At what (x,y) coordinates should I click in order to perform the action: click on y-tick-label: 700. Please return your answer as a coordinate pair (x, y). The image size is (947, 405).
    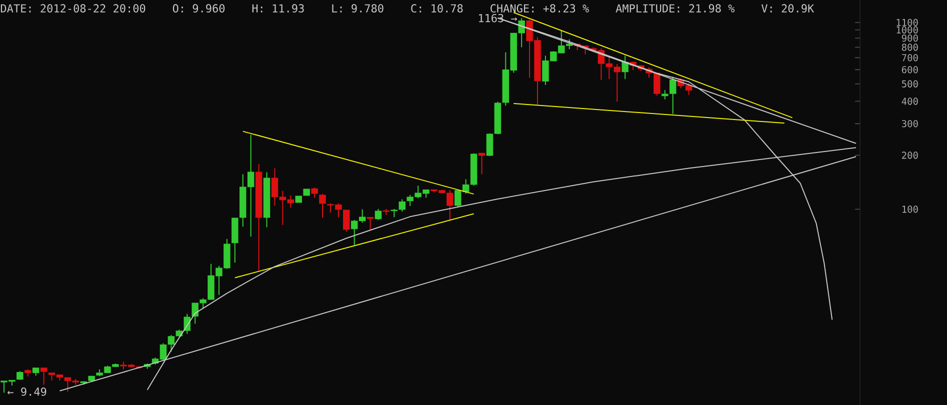
    Looking at the image, I should click on (910, 58).